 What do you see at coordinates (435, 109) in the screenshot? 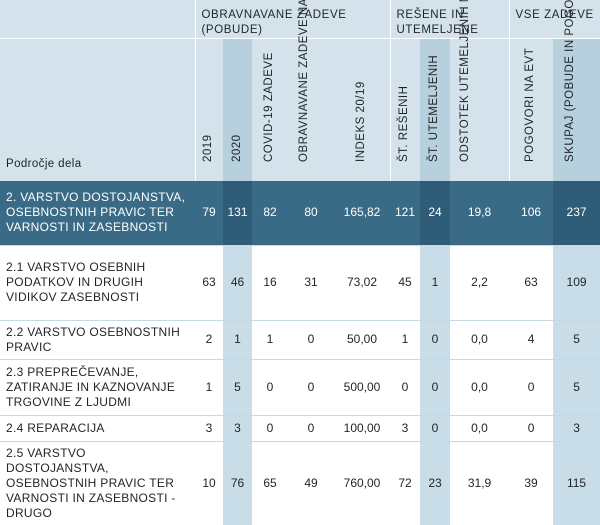
I see `col-st-utemeljenih: ŠT. UTEMELJENIH` at bounding box center [435, 109].